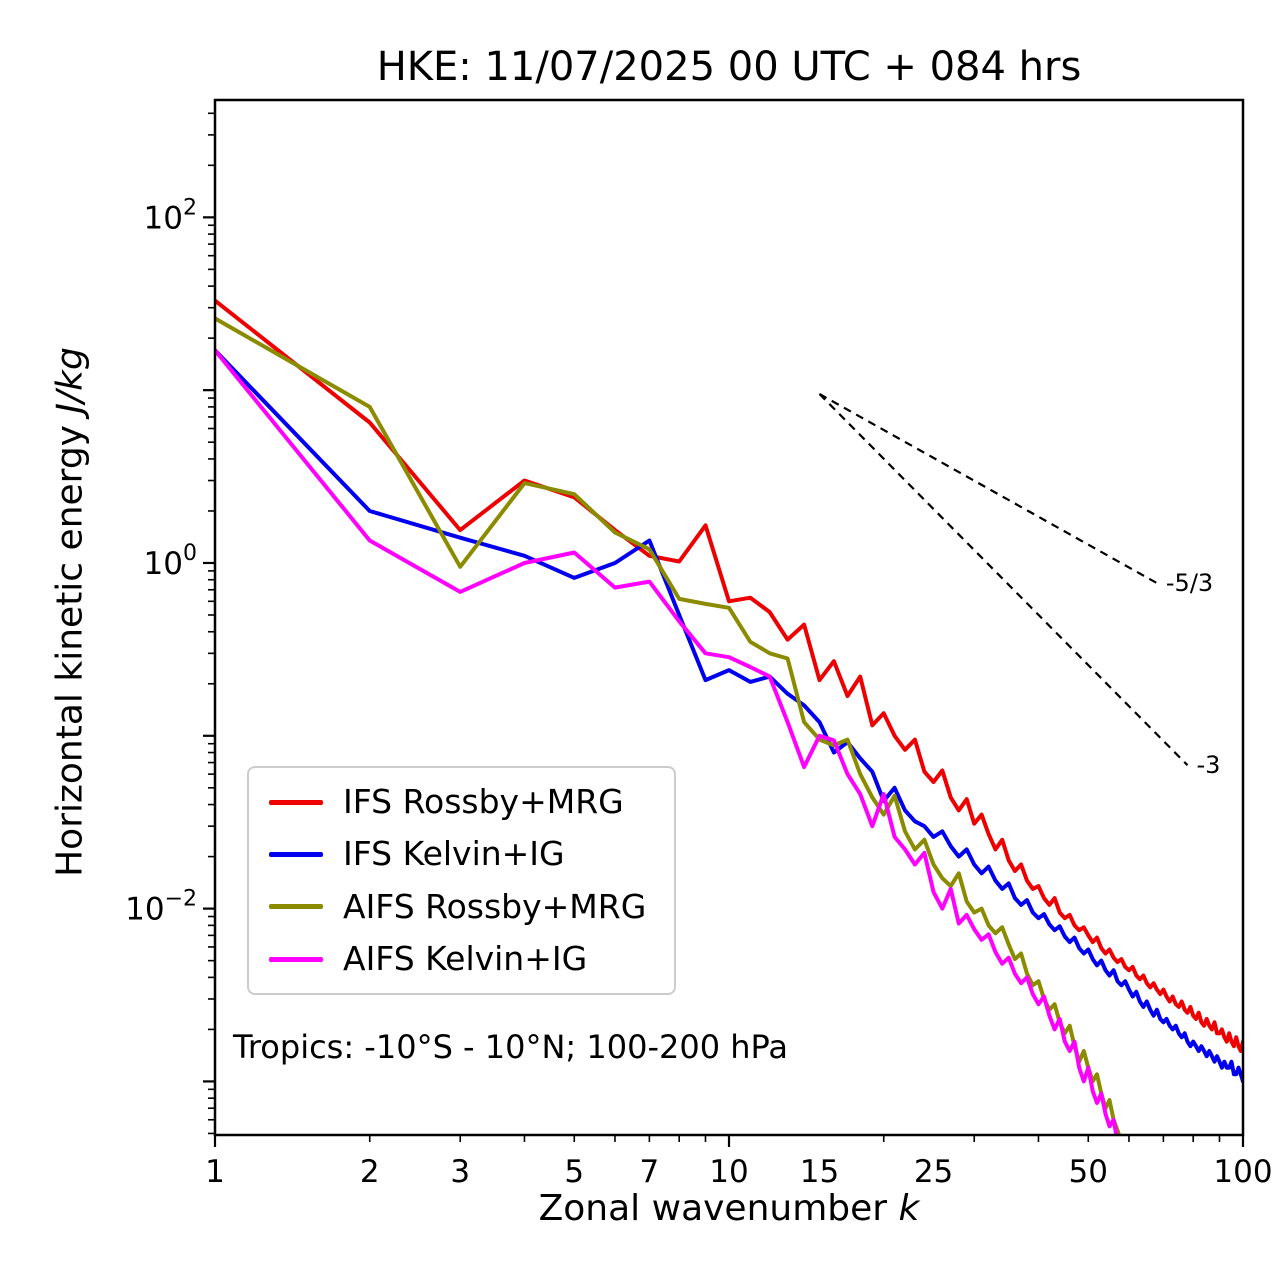  Describe the element at coordinates (819, 1172) in the screenshot. I see `x-tick-label: 15` at that location.